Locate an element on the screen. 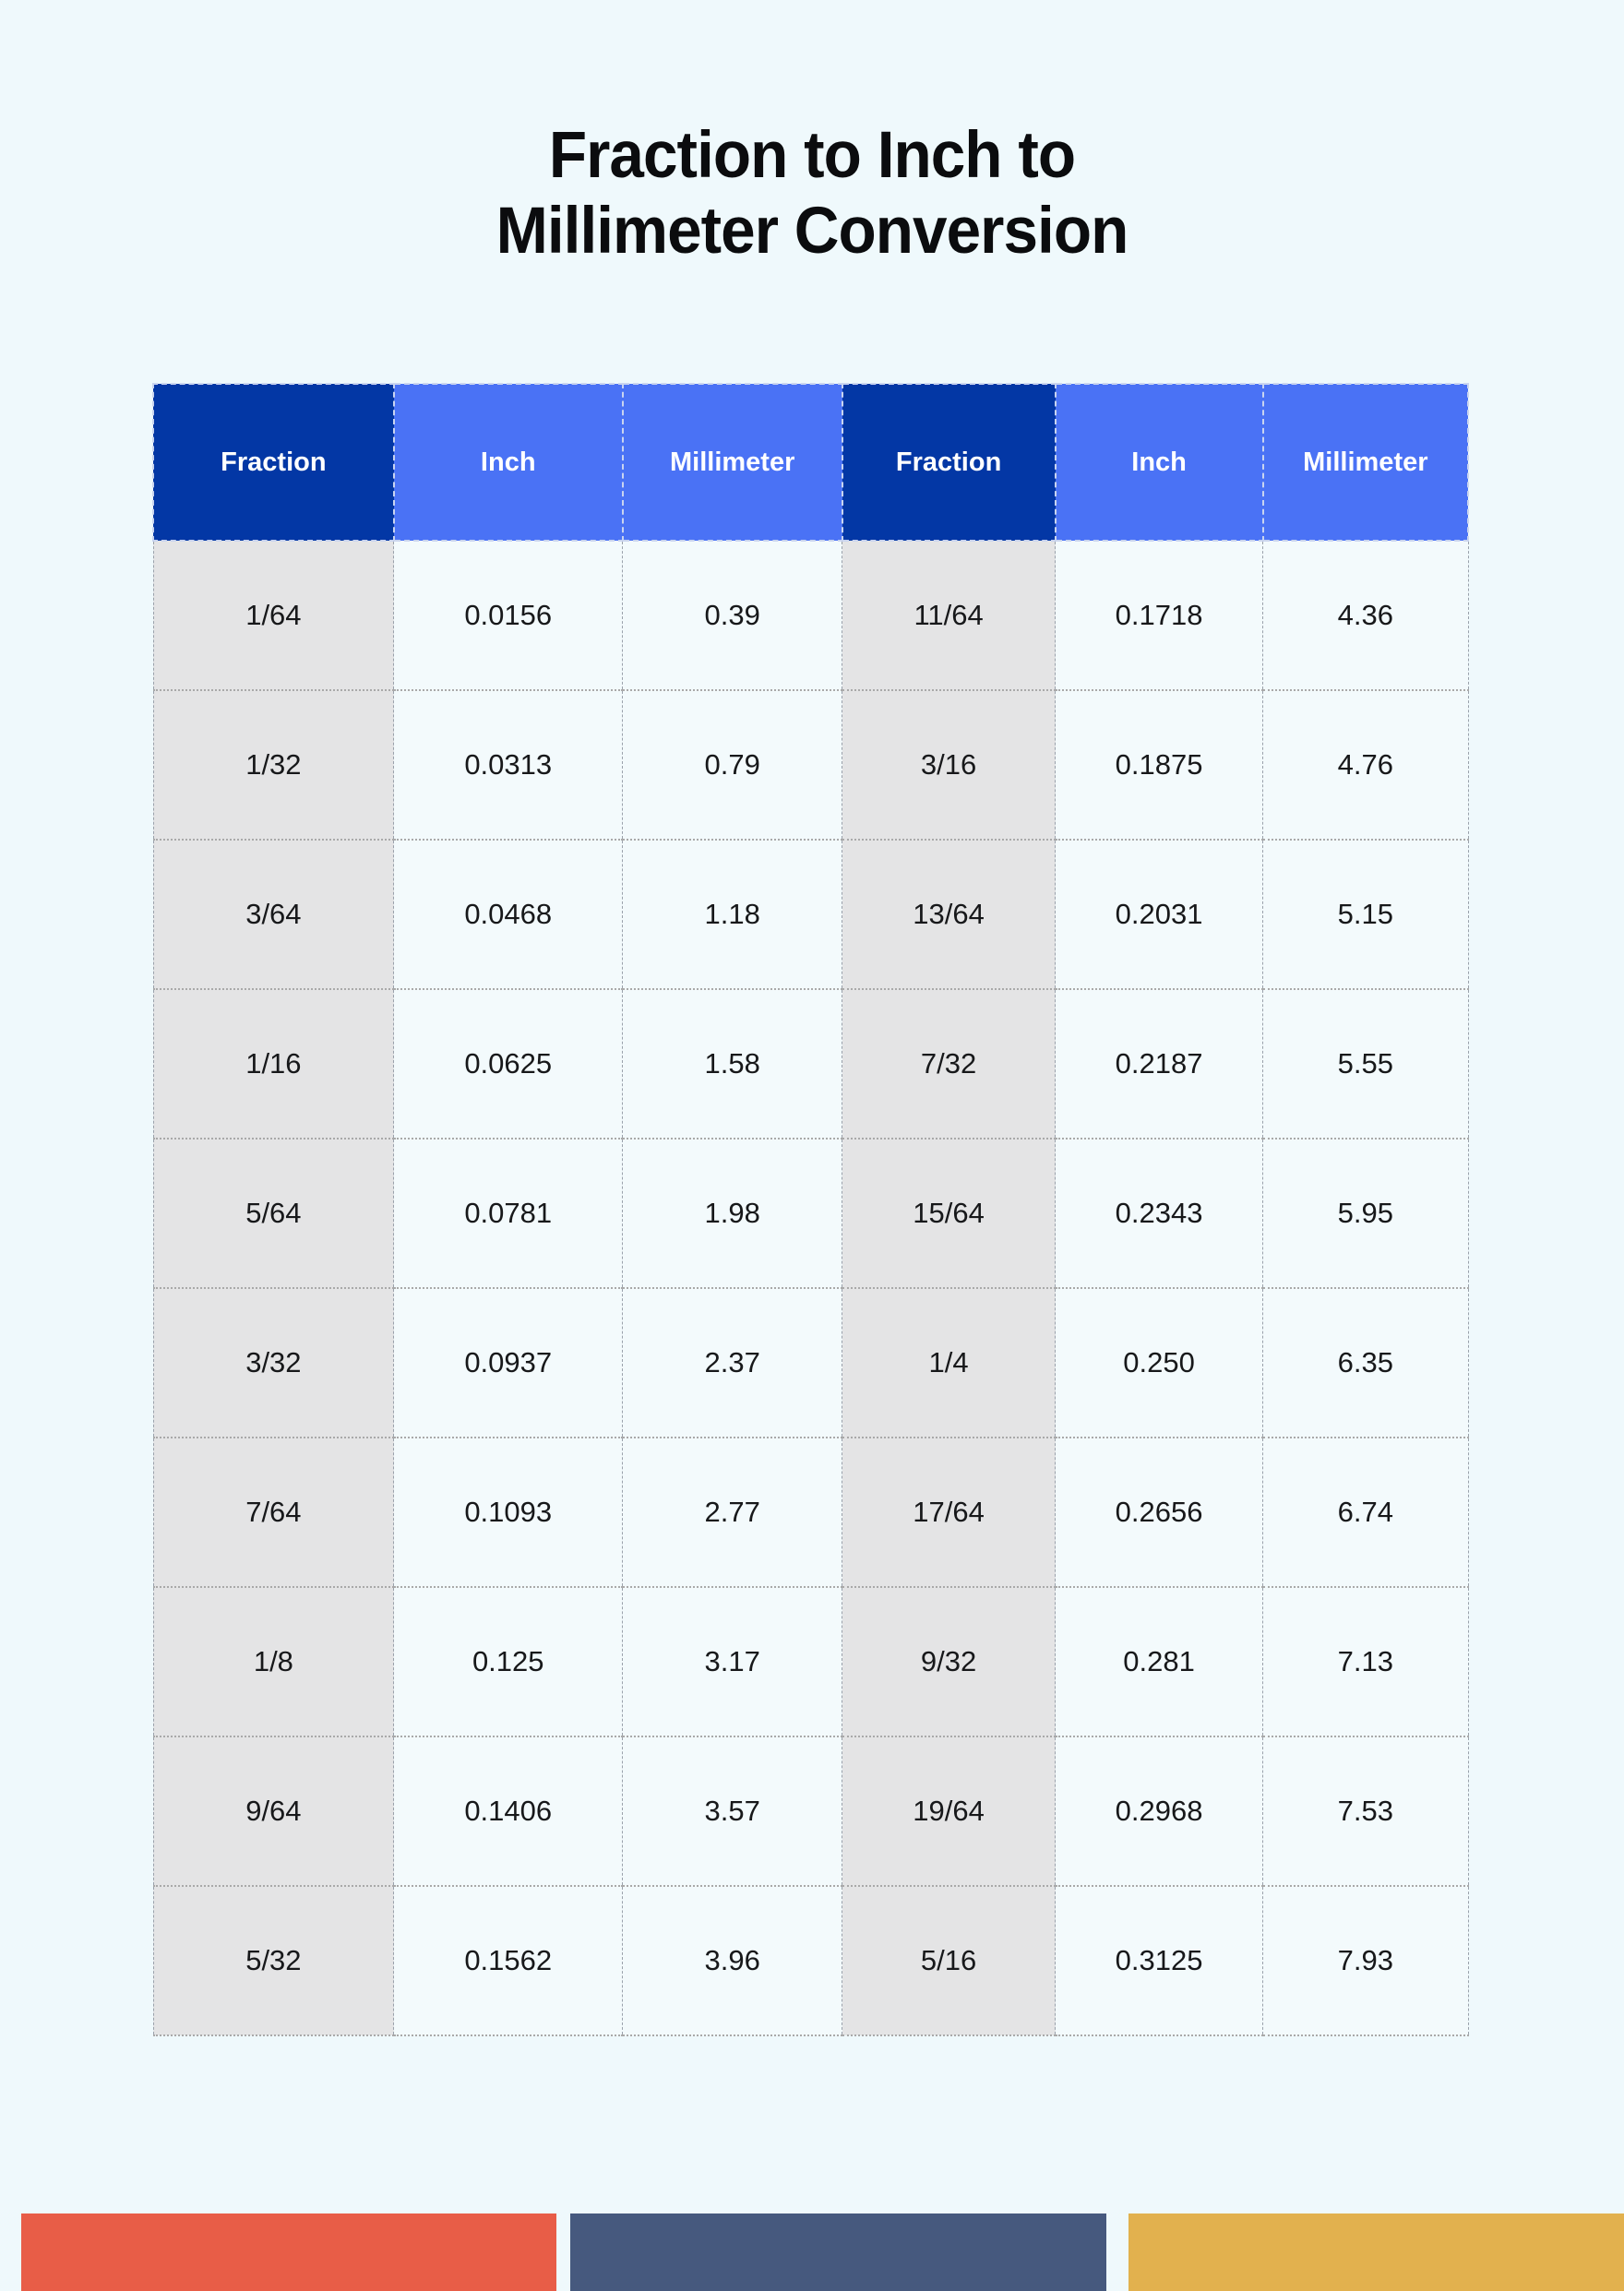 The height and width of the screenshot is (2291, 1624). table-row: 7/64 0.1093 2.77 17/64 0.2656 6.74 is located at coordinates (810, 1512).